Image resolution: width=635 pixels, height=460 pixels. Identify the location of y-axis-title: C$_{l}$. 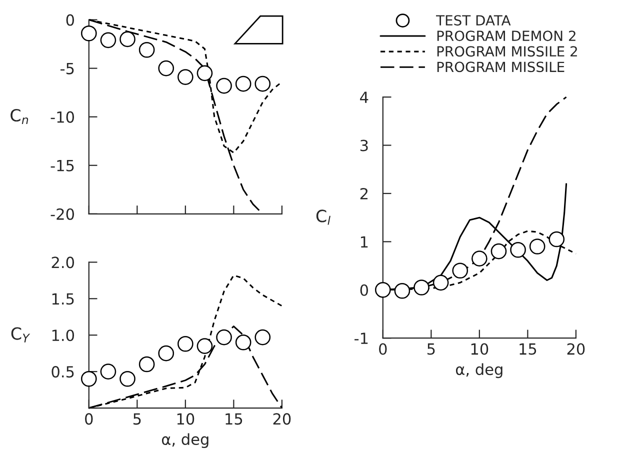
(323, 217).